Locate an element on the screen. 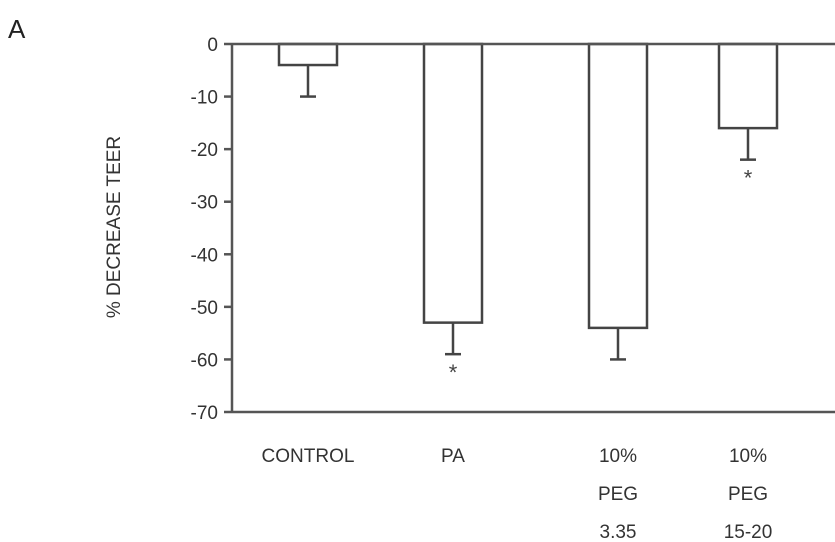 The width and height of the screenshot is (835, 542). y-axis-ticks: 0 -10 -20 -30 -40 -50 -60 -70 is located at coordinates (211, 229).